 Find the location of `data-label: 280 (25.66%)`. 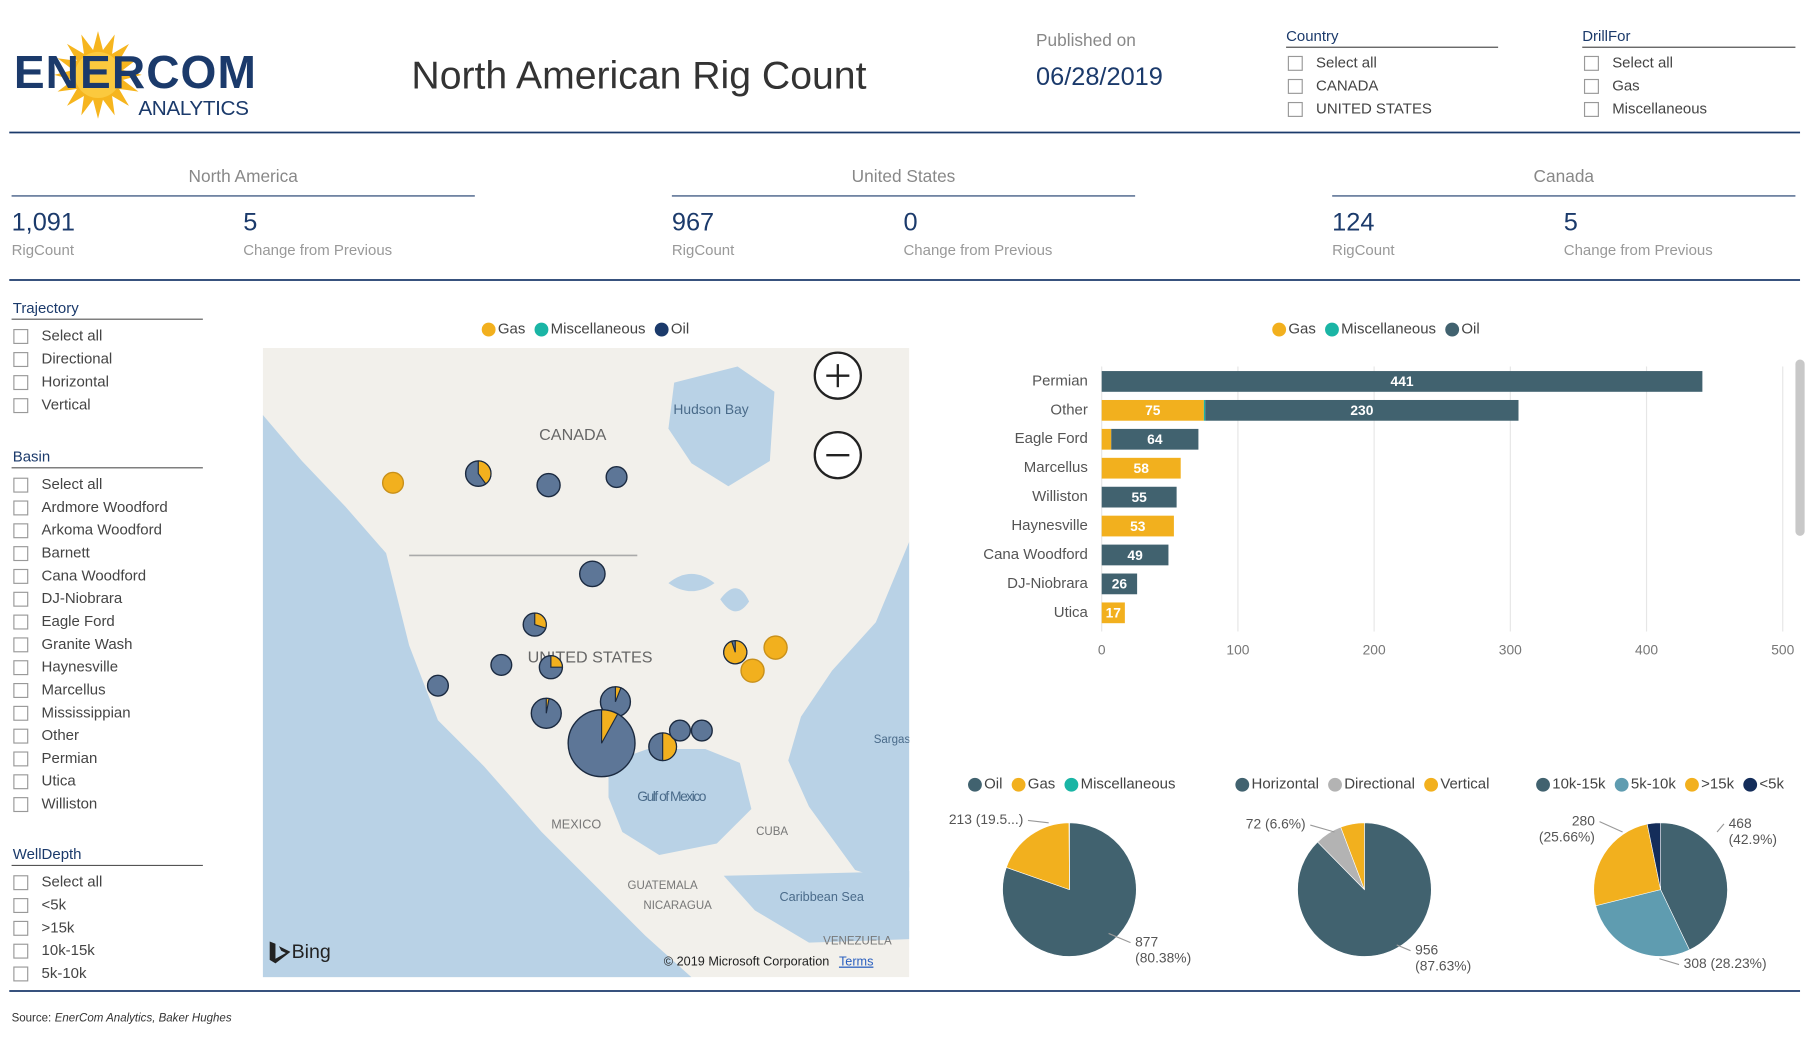

data-label: 280 (25.66%) is located at coordinates (1567, 828).